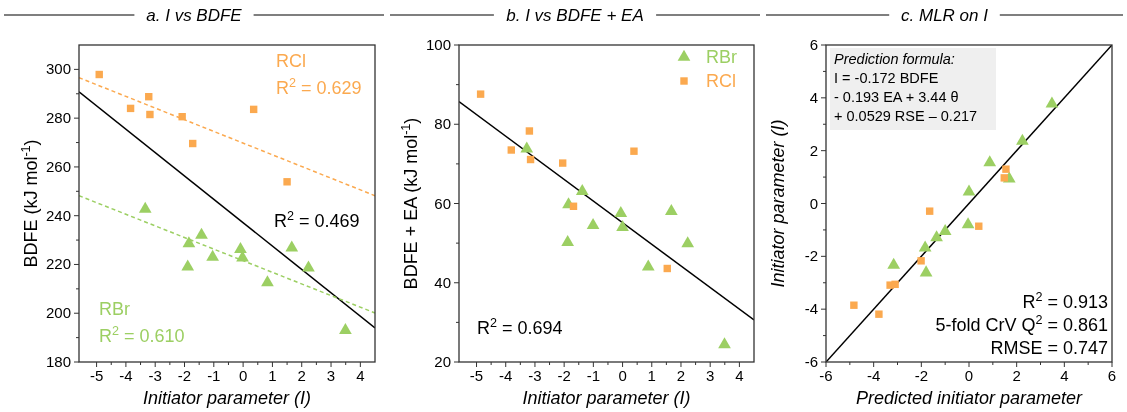 Image resolution: width=1127 pixels, height=412 pixels. I want to click on annotation: R$^{2}$ = 0.913 5-fold CrV Q$^{2}$ = 0.861 RMSE = 0.747, so click(1021, 324).